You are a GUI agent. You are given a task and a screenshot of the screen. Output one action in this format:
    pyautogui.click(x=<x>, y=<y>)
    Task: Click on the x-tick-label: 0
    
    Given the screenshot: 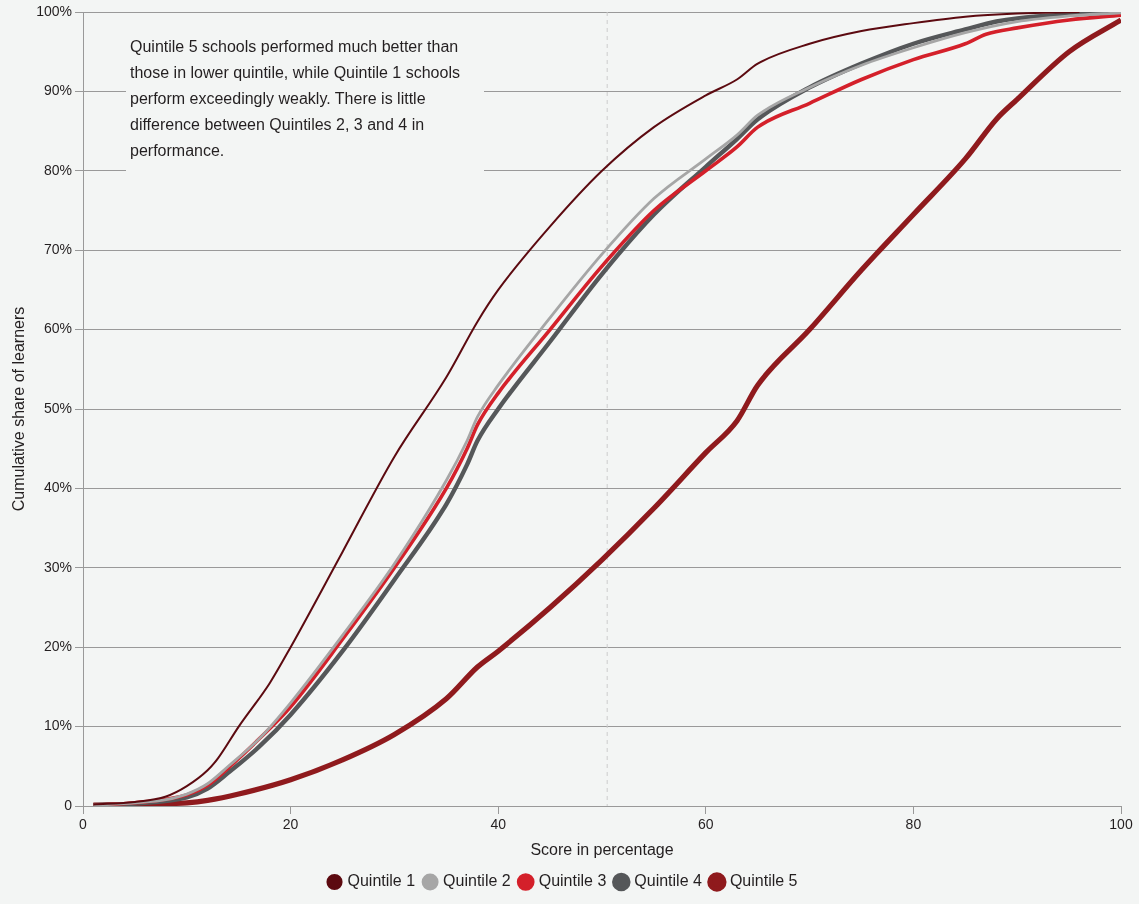 What is the action you would take?
    pyautogui.click(x=83, y=824)
    